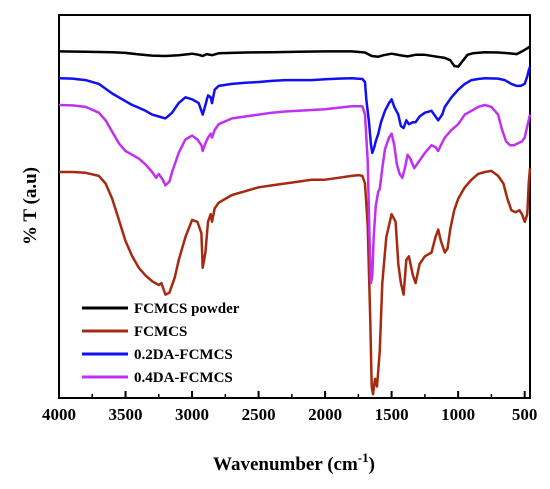  Describe the element at coordinates (285, 464) in the screenshot. I see `x-axis-label-main: Wavenumber (cm` at that location.